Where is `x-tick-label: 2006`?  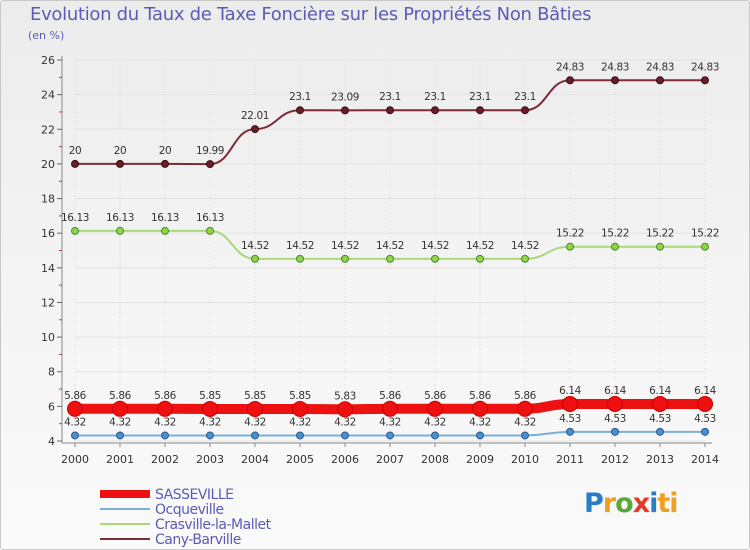
x-tick-label: 2006 is located at coordinates (345, 459).